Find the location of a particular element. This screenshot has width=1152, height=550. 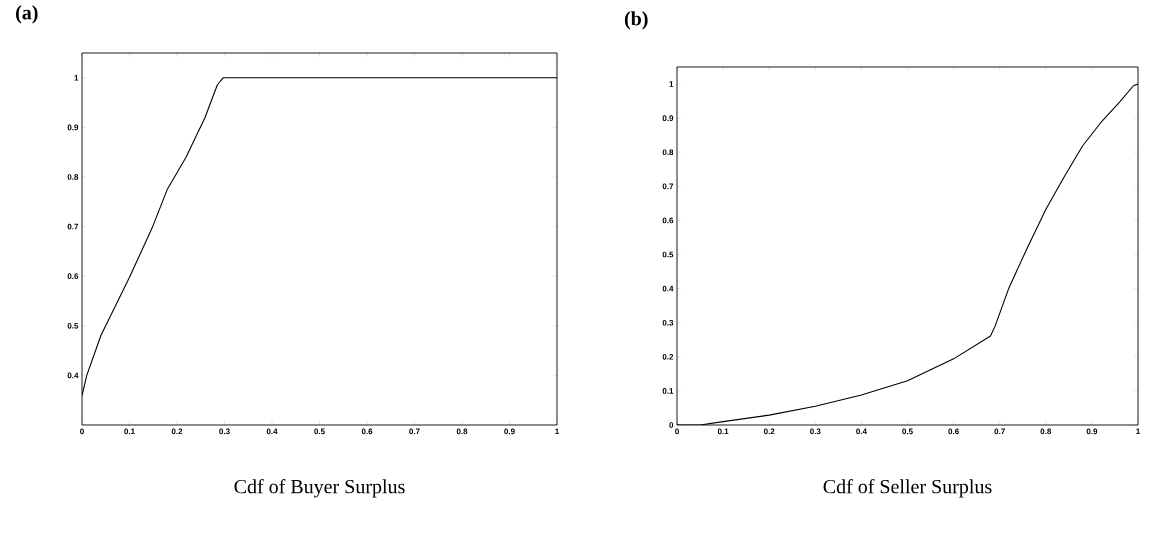

chart-title: (b) is located at coordinates (636, 20).